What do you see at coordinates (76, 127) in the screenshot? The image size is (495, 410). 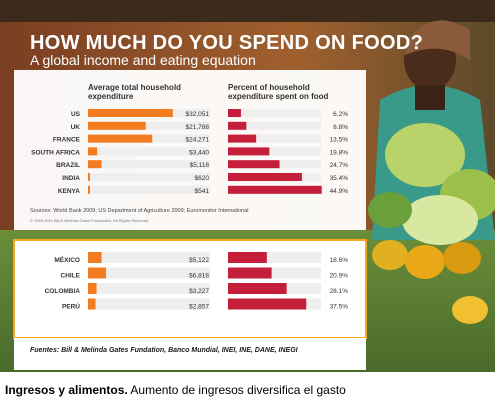 I see `category-label: UK` at bounding box center [76, 127].